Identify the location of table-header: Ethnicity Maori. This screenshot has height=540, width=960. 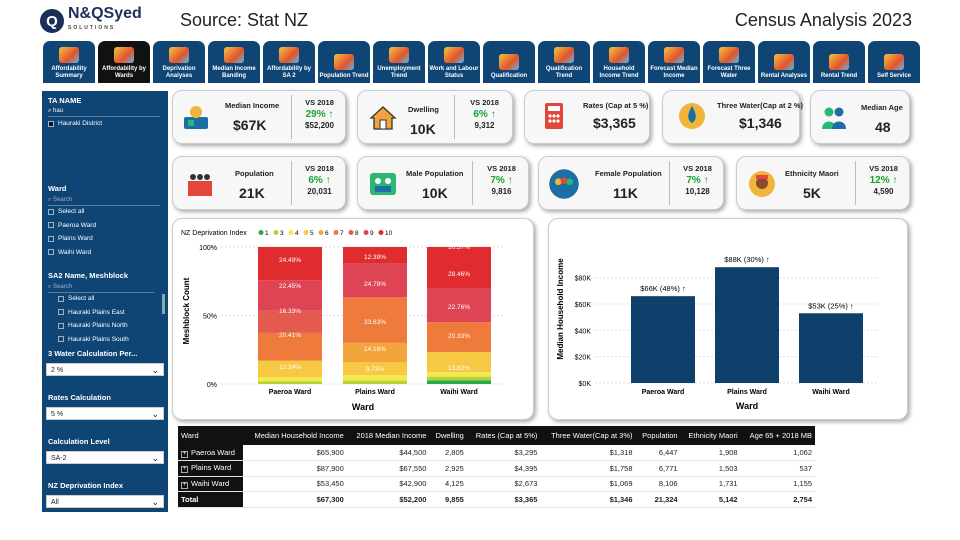
(710, 435).